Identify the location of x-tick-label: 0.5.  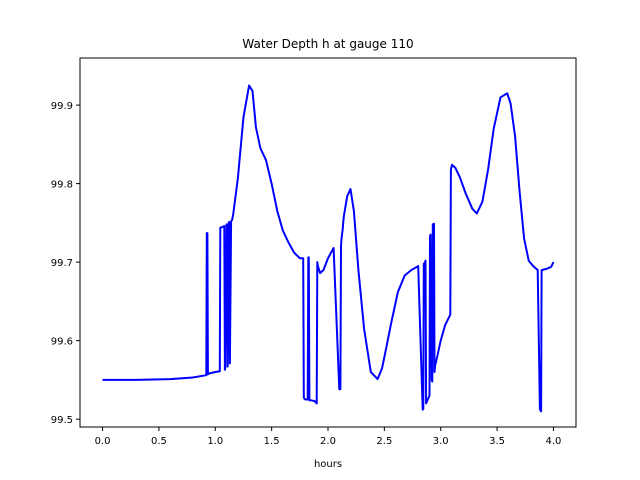
(159, 441).